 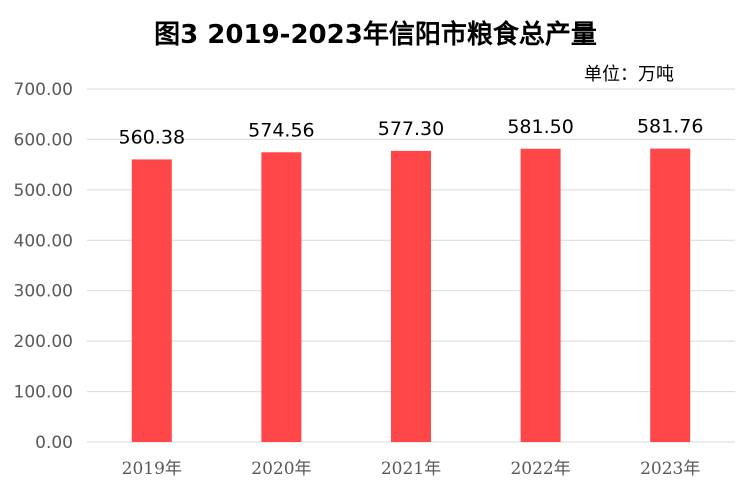 I want to click on x-tick-label: 2020年, so click(x=281, y=469).